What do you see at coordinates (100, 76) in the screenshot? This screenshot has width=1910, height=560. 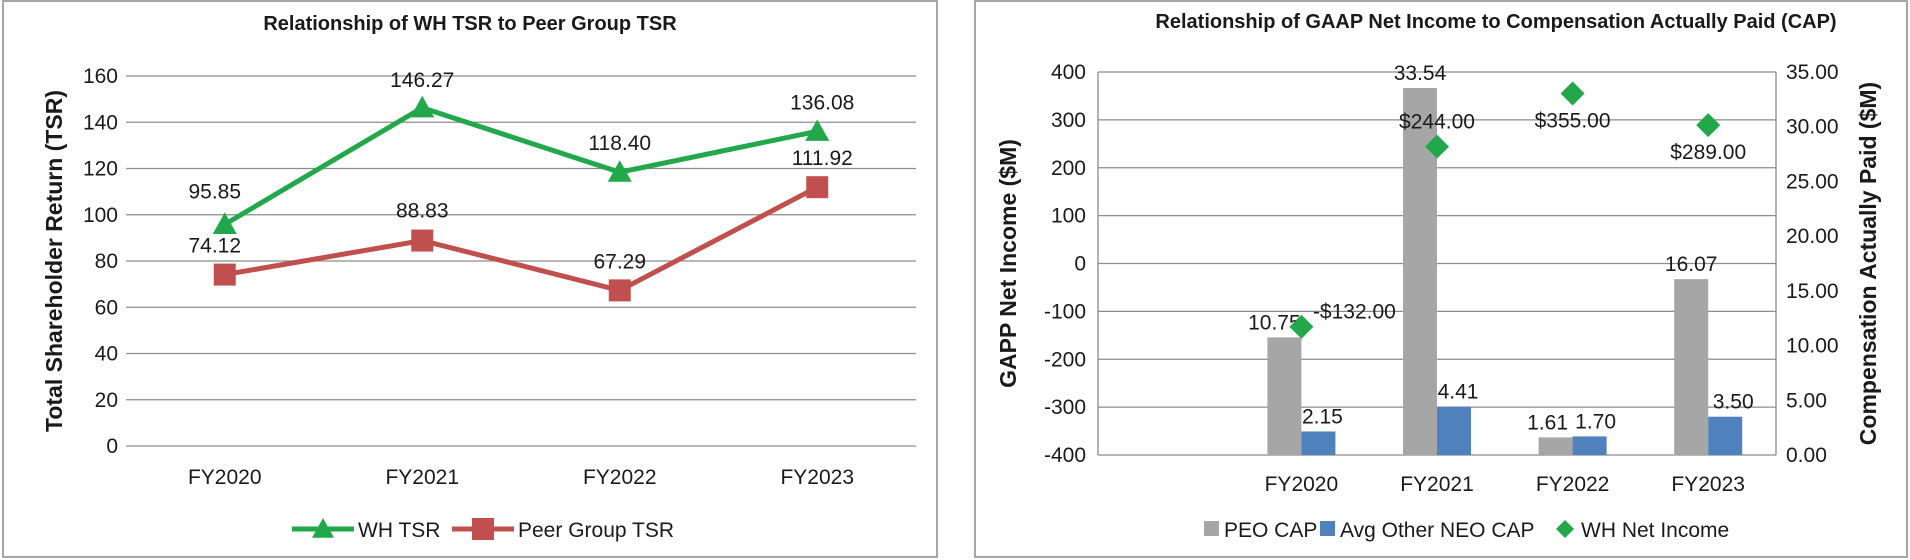 I see `y-tick-label: 160` at bounding box center [100, 76].